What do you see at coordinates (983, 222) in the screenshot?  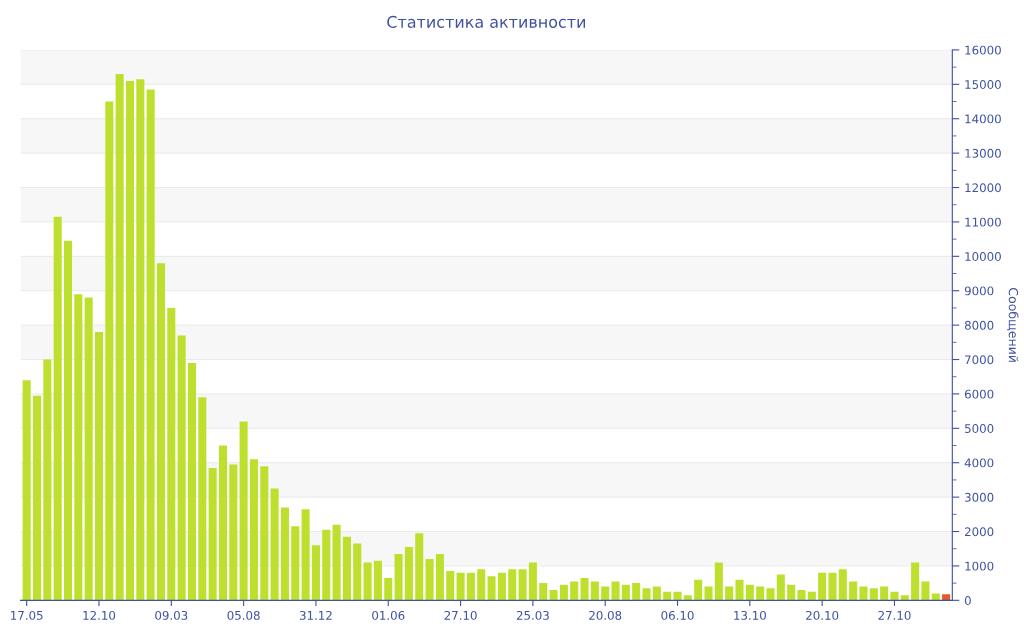 I see `y-tick-label: 11000` at bounding box center [983, 222].